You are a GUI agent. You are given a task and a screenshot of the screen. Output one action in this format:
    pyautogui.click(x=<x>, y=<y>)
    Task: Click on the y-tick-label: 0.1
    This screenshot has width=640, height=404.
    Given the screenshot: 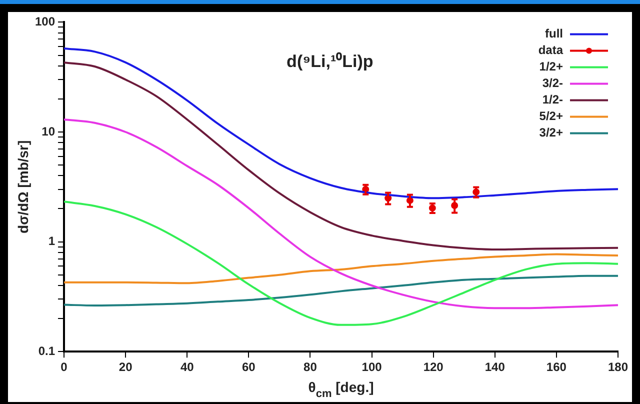 What is the action you would take?
    pyautogui.click(x=47, y=351)
    